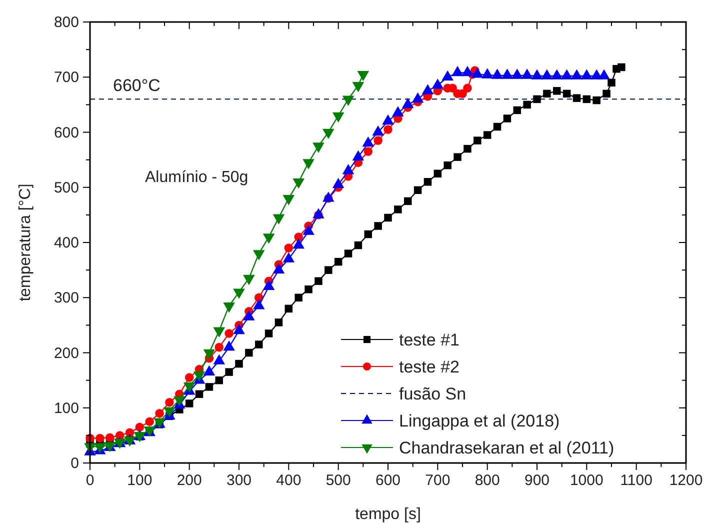 The image size is (705, 531). What do you see at coordinates (90, 480) in the screenshot?
I see `x-tick-label: 0` at bounding box center [90, 480].